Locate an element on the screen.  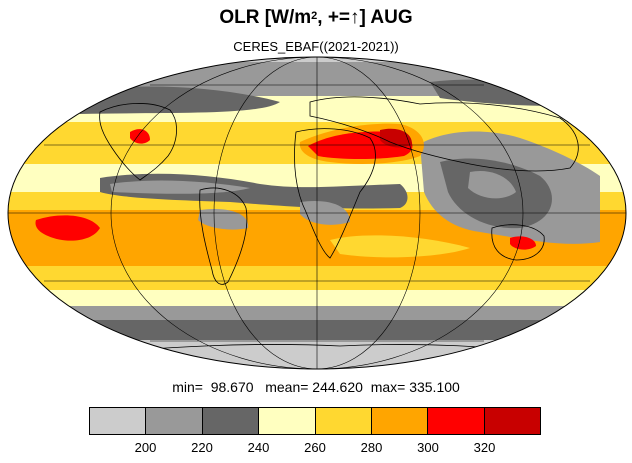
region-amazon is located at coordinates (223, 219).